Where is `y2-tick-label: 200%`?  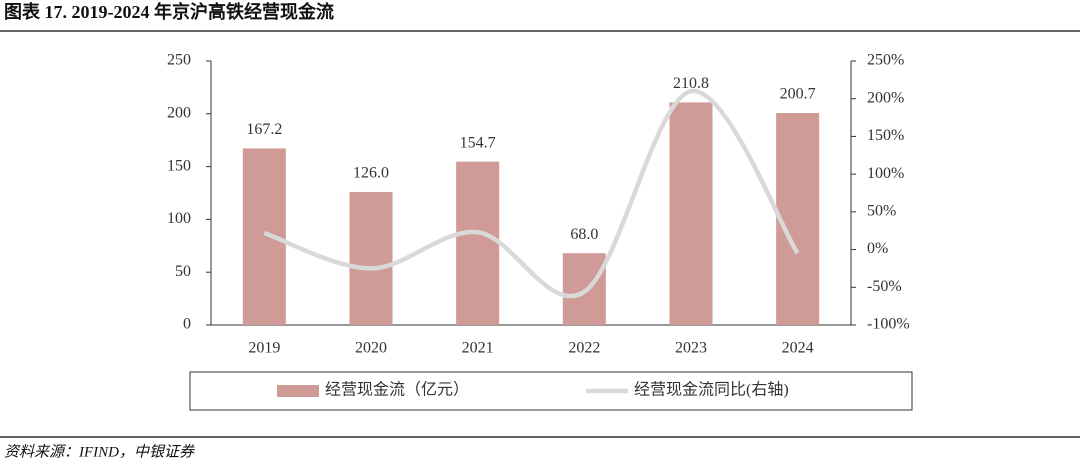
y2-tick-label: 200% is located at coordinates (885, 97).